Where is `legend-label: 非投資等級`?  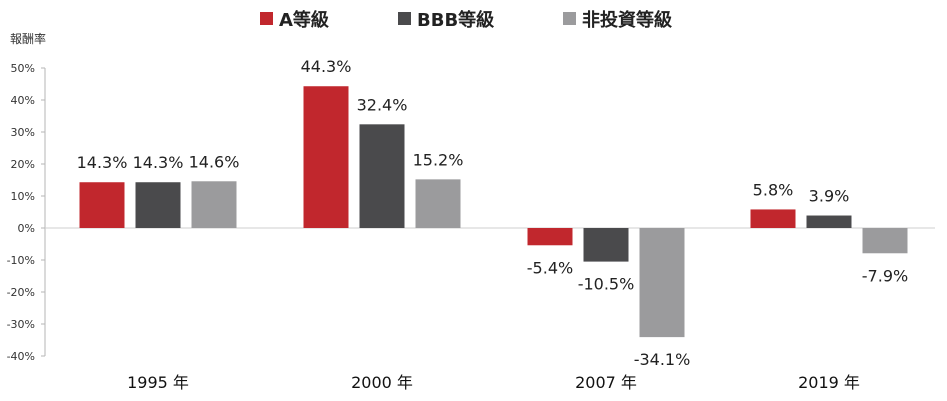 legend-label: 非投資等級 is located at coordinates (627, 20).